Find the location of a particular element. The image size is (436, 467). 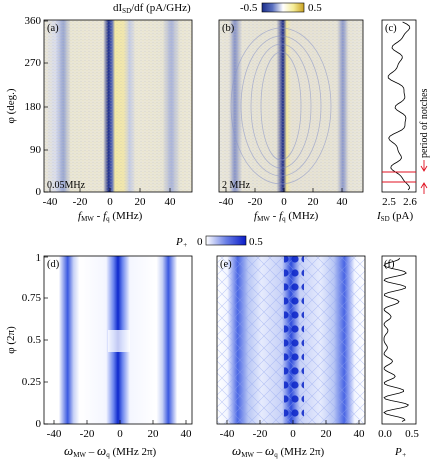

a-ytick: 90 is located at coordinates (36, 150).